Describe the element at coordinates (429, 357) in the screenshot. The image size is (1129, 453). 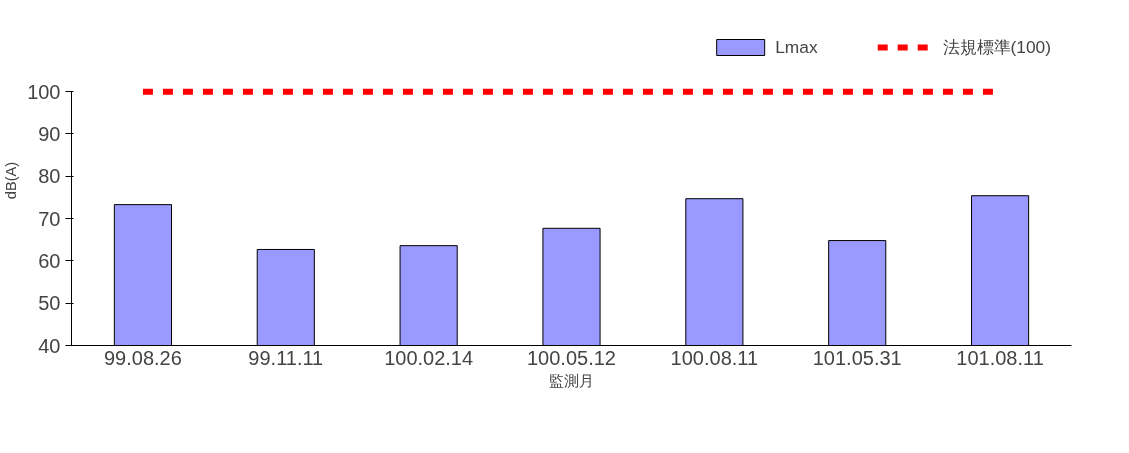
I see `x-tick-label: 100.02.14` at that location.